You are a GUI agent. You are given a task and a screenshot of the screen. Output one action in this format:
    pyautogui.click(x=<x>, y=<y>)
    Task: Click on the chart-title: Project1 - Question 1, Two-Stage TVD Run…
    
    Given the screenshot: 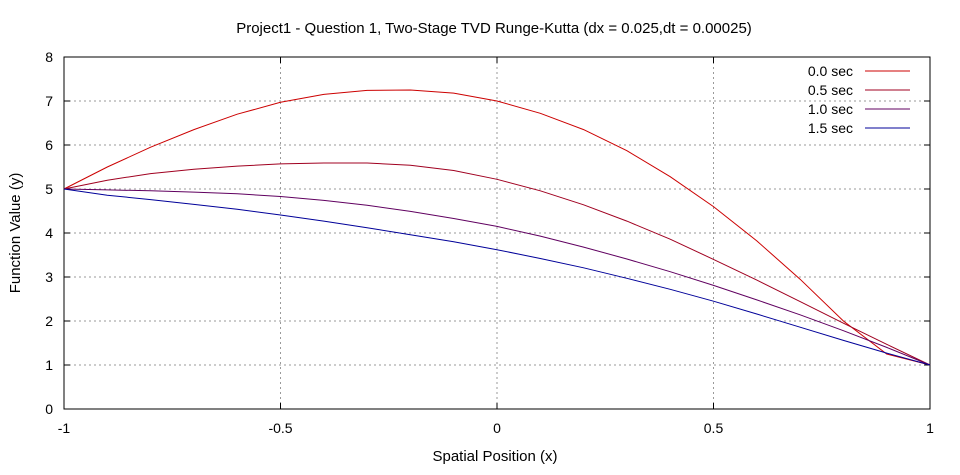 What is the action you would take?
    pyautogui.click(x=494, y=28)
    